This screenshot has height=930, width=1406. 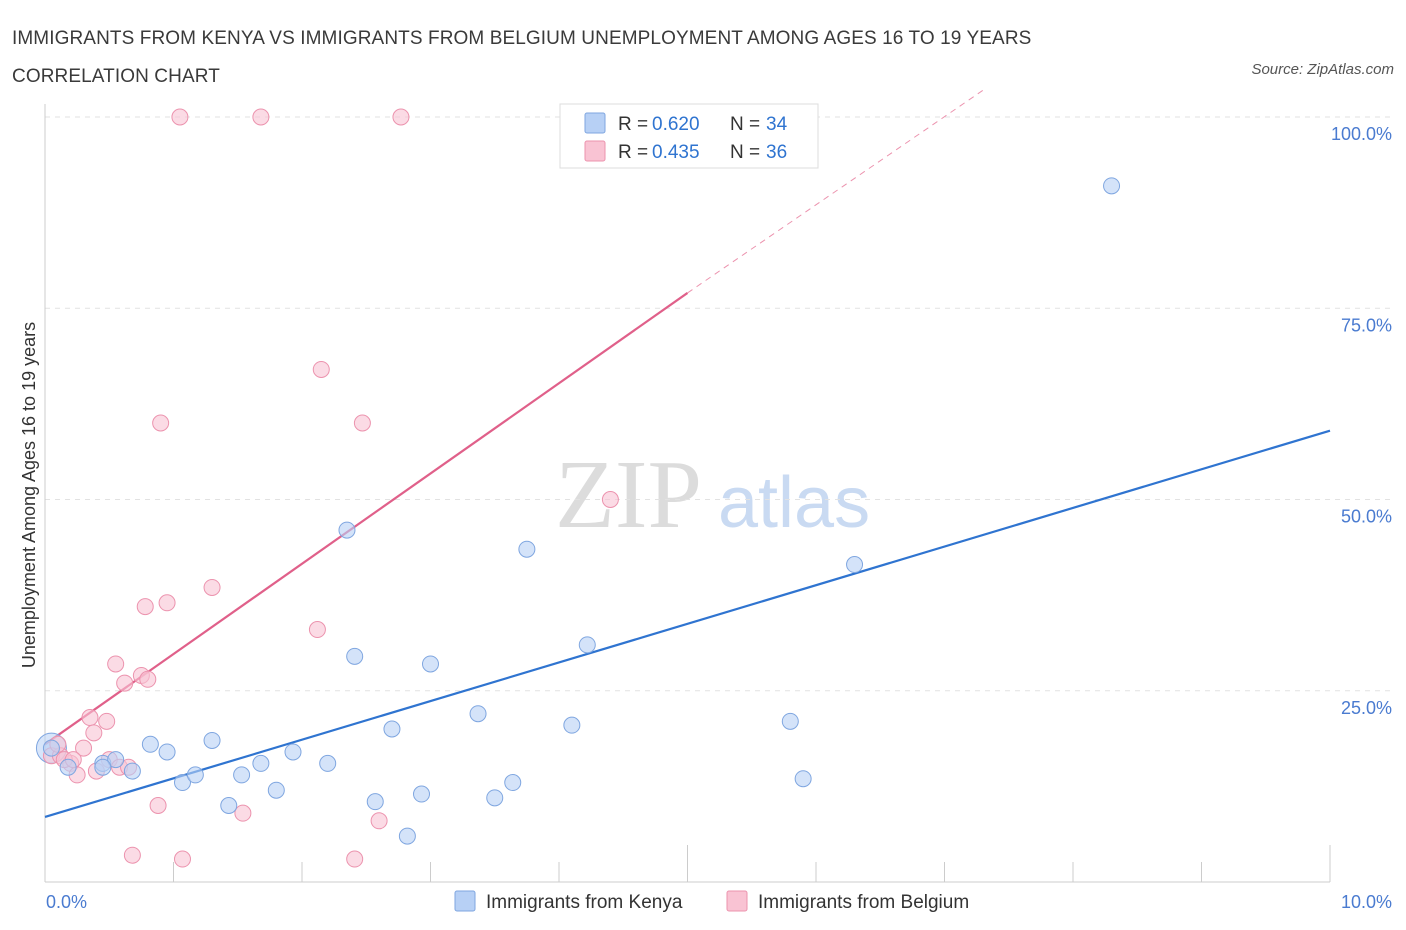 What do you see at coordinates (689, 136) in the screenshot?
I see `correlation-legend: R = 0.620 N = 34 R = 0.435 N = 36` at bounding box center [689, 136].